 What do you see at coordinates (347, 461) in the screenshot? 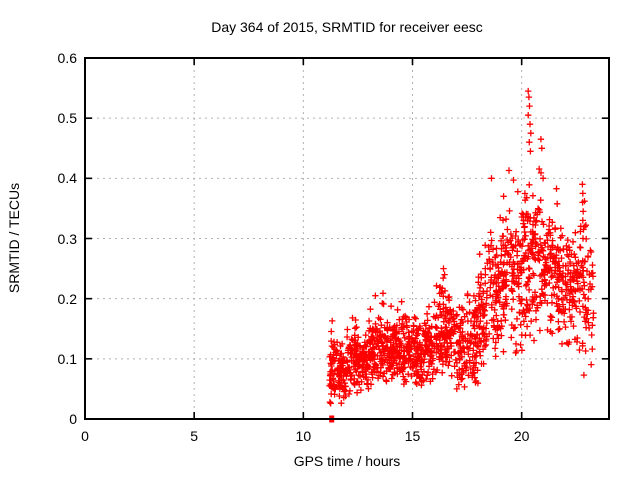
I see `x-axis-label: GPS time / hours` at bounding box center [347, 461].